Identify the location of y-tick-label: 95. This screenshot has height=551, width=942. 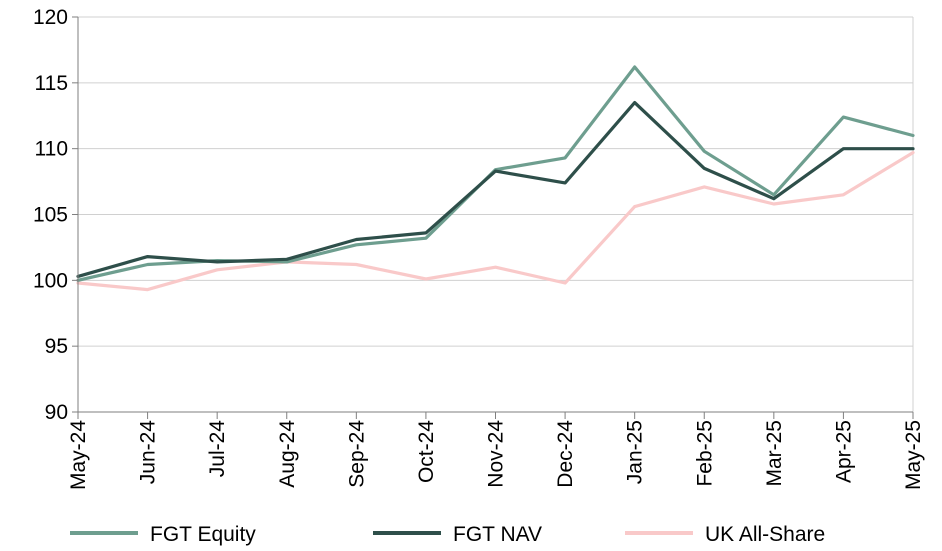
(56, 346).